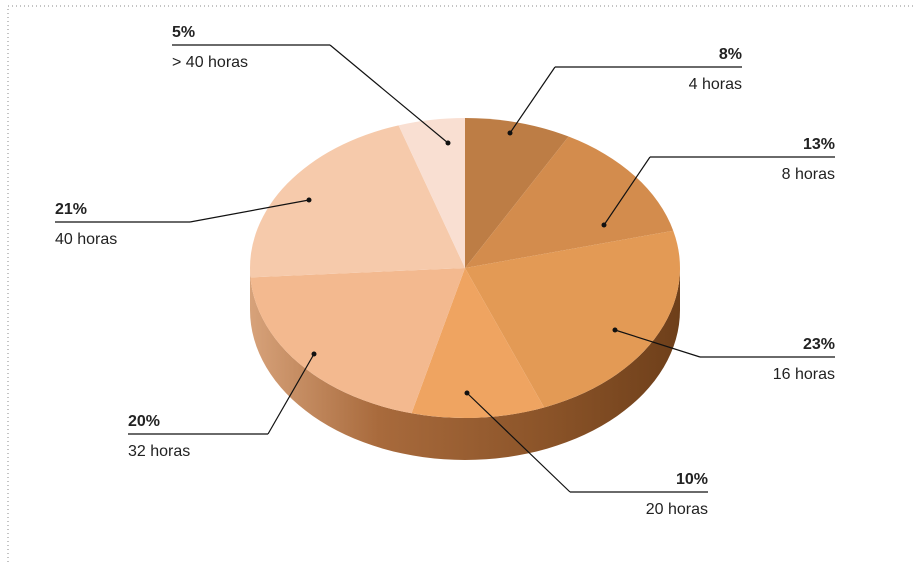 The image size is (915, 566). Describe the element at coordinates (86, 239) in the screenshot. I see `category-label: 40 horas` at that location.